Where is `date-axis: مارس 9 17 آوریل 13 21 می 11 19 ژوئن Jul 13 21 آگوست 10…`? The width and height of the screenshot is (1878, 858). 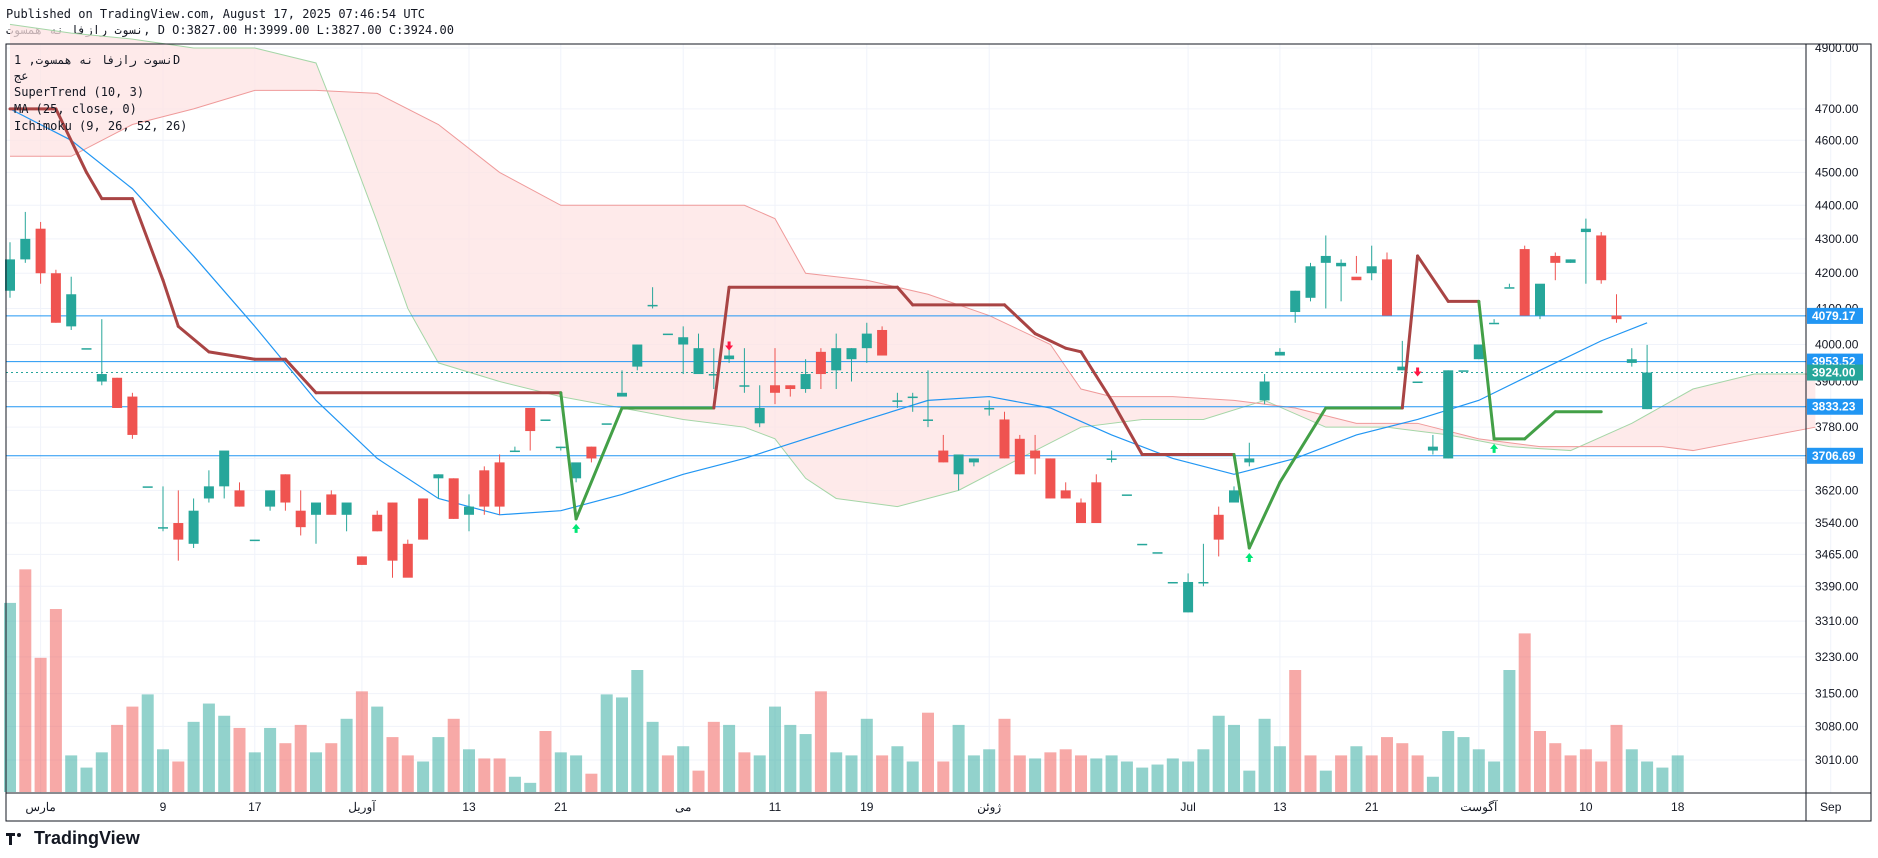 date-axis: مارس 9 17 آوریل 13 21 می 11 19 ژوئن Jul 13 21 آگوست 10… is located at coordinates (933, 806).